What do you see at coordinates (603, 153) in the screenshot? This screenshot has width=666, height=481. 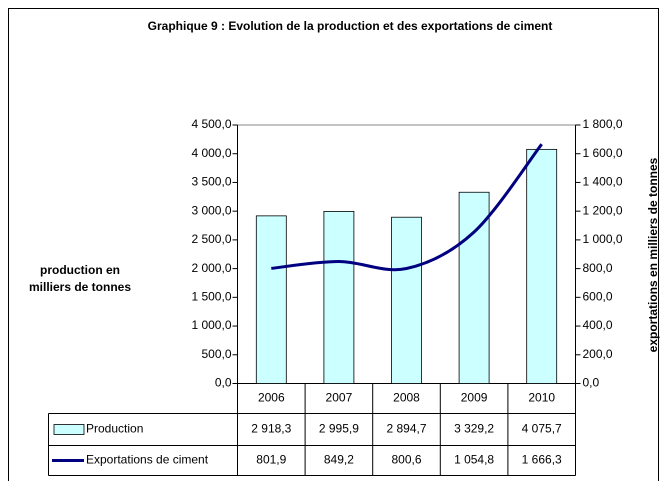 I see `y2-tick-label: 1 600,0` at bounding box center [603, 153].